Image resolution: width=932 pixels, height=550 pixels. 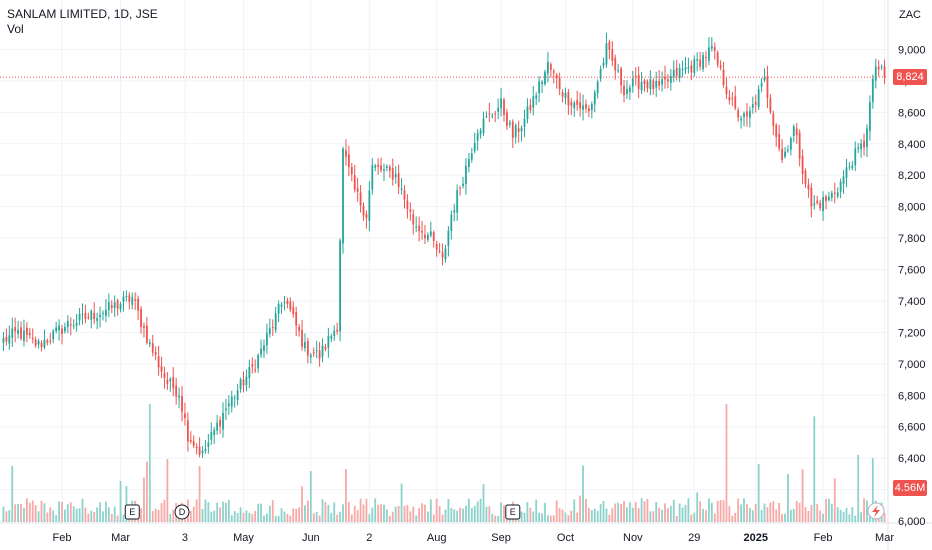 I want to click on volume-label: Vol, so click(x=15, y=29).